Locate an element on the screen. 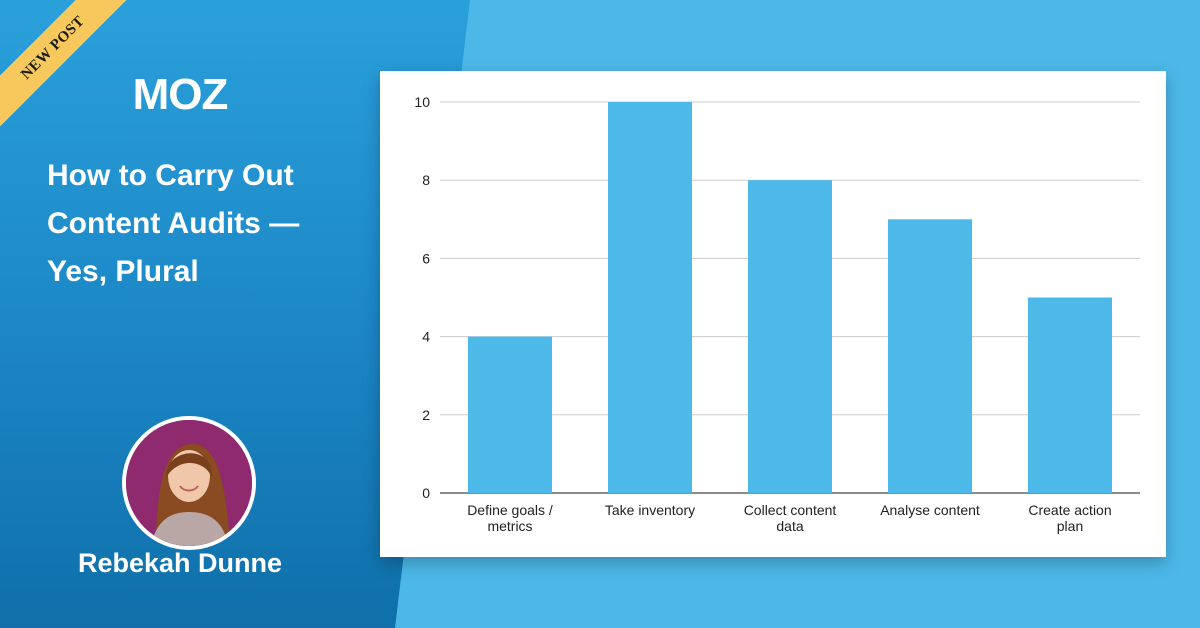 The image size is (1200, 628). y-tick-label: 6 is located at coordinates (426, 258).